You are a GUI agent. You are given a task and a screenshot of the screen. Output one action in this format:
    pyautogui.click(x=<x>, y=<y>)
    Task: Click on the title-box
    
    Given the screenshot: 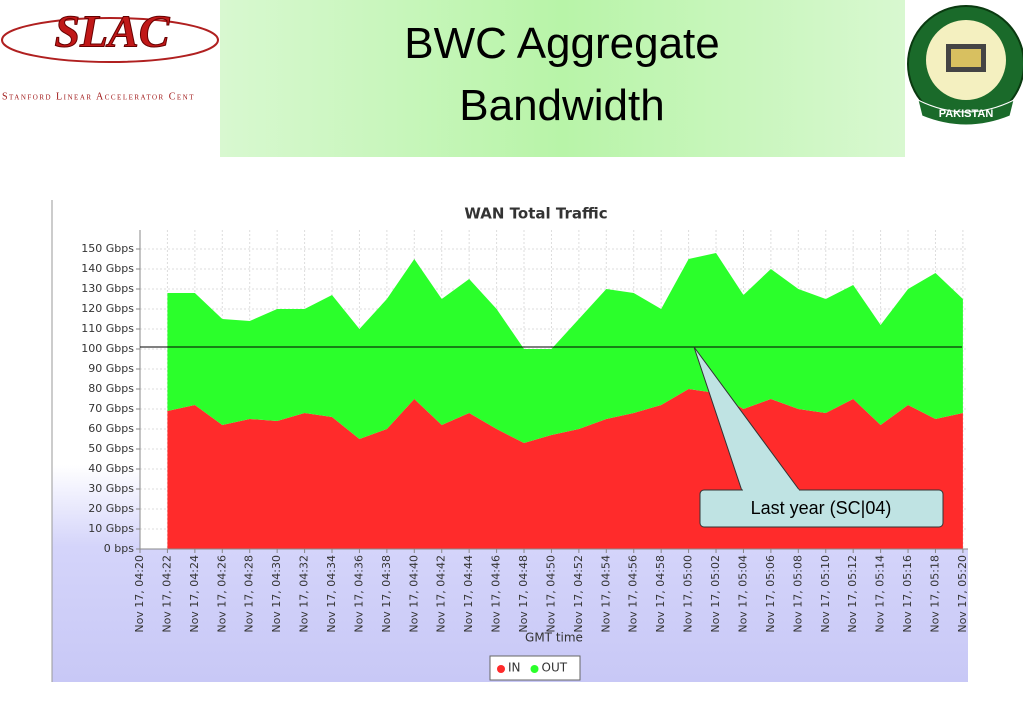 What is the action you would take?
    pyautogui.click(x=562, y=78)
    